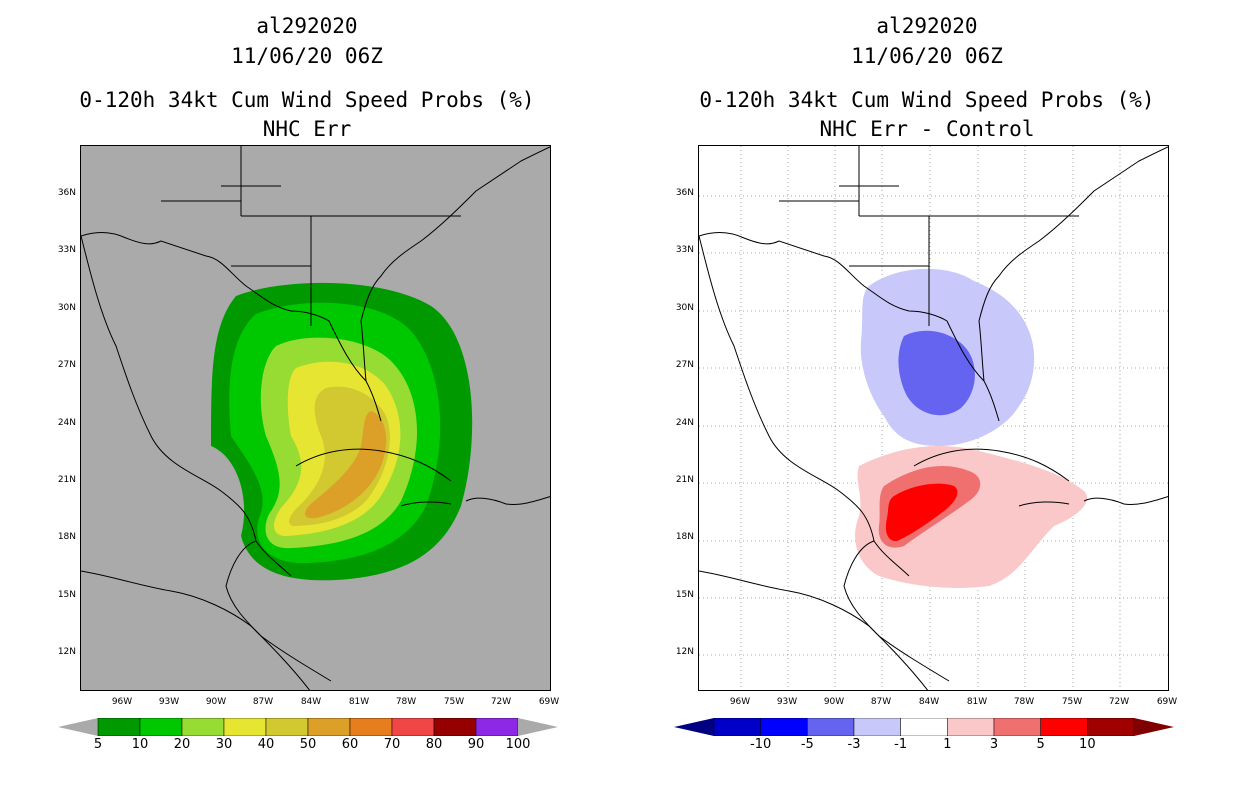 The height and width of the screenshot is (800, 1236). What do you see at coordinates (854, 744) in the screenshot?
I see `right-colorbar-label: -3` at bounding box center [854, 744].